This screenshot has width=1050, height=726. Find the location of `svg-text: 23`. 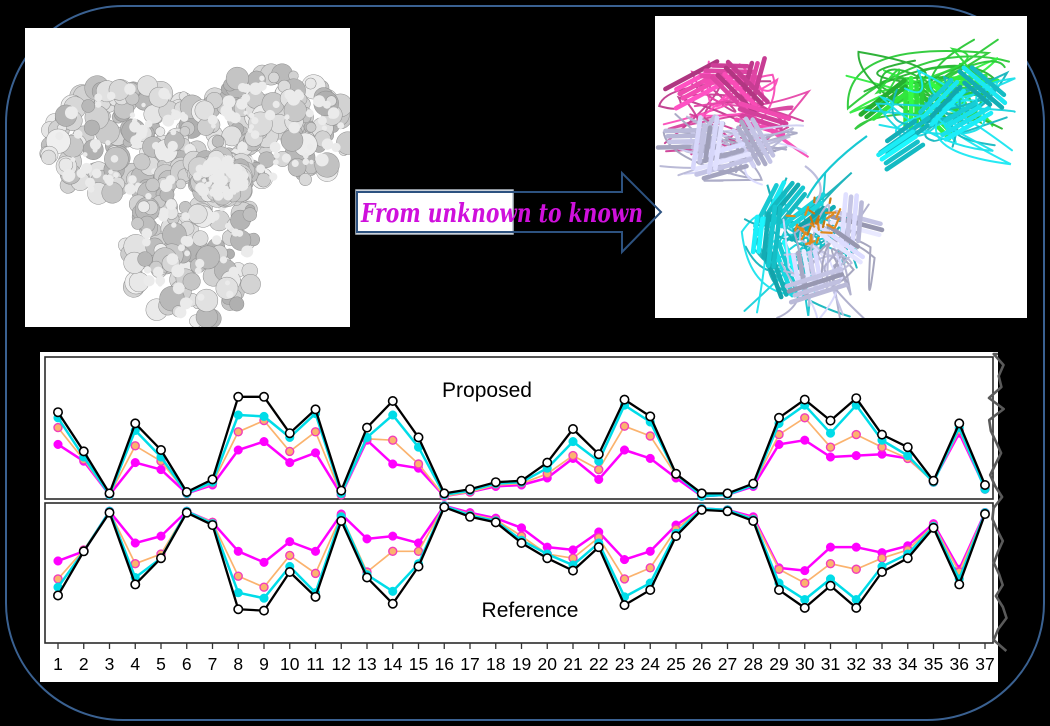

svg-text: 23 is located at coordinates (624, 664).